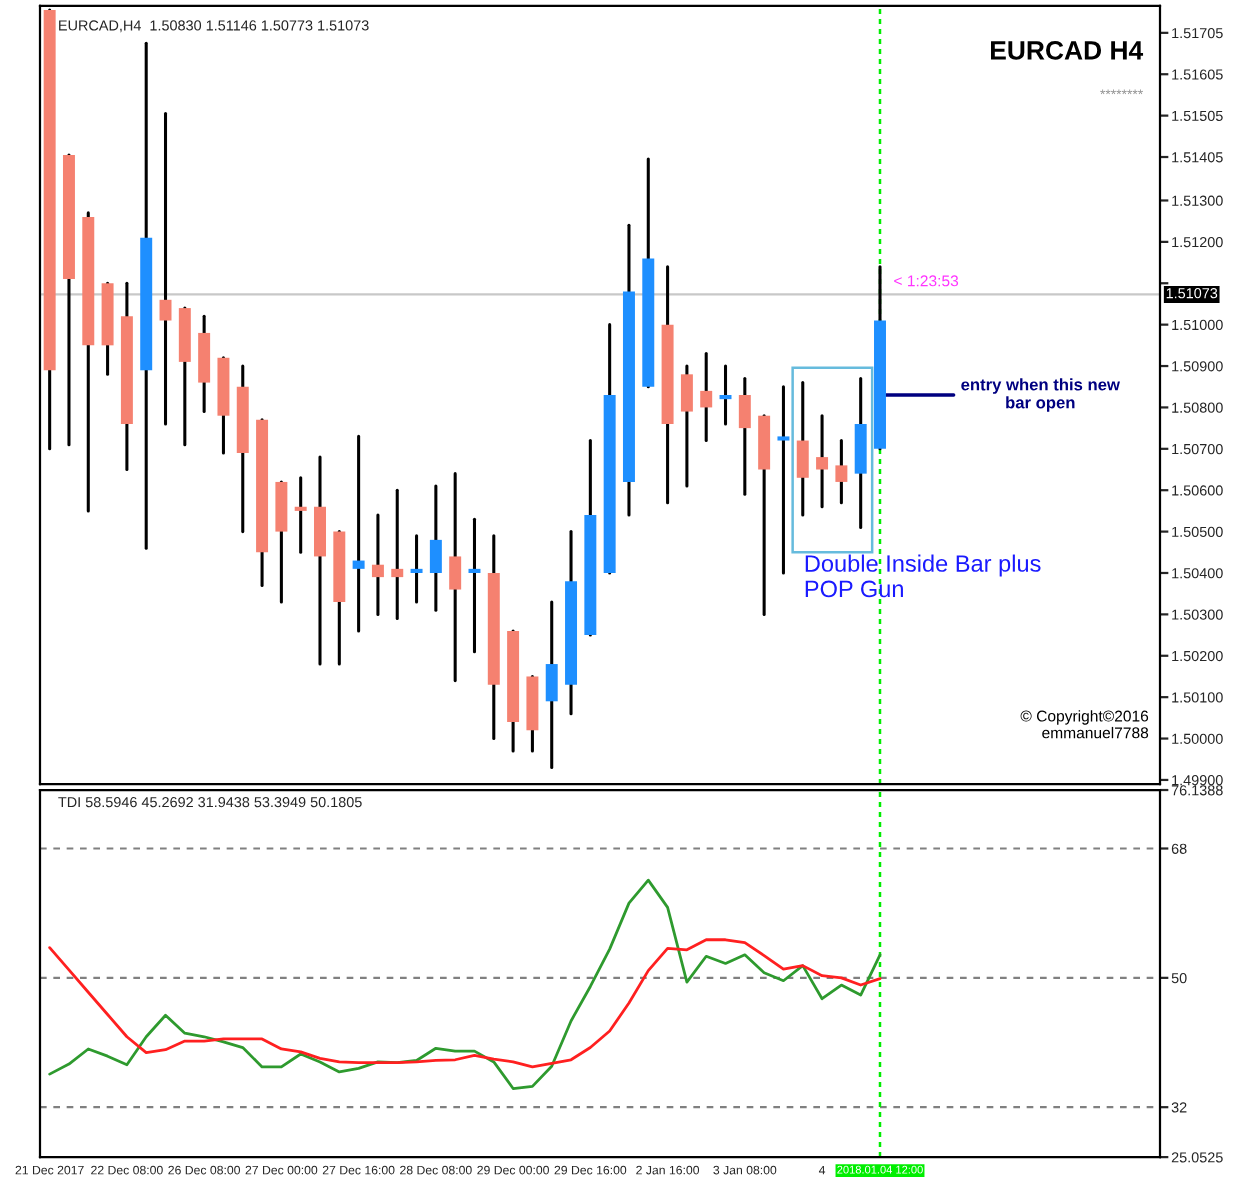  I want to click on annotation: Double Inside Bar plus POP Gun, so click(923, 576).